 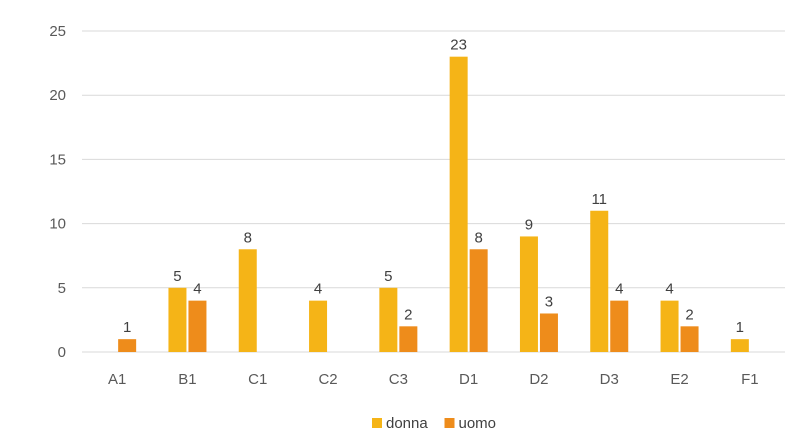 I want to click on data-label-donna-E2: 4, so click(x=669, y=289).